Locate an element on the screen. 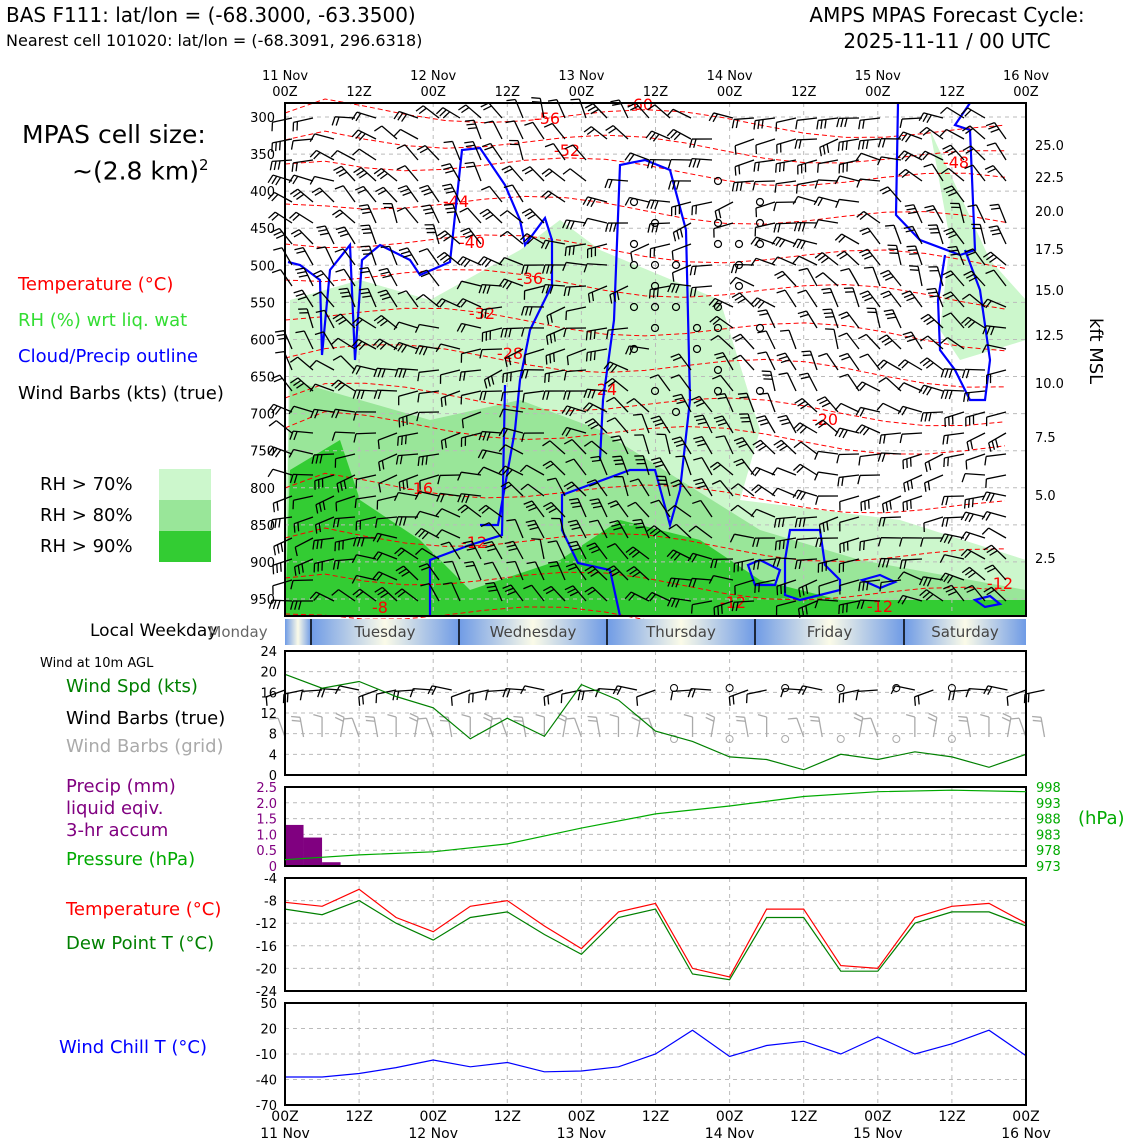 Image resolution: width=1140 pixels, height=1140 pixels. kft-tick-label: 5.0 is located at coordinates (1045, 496).